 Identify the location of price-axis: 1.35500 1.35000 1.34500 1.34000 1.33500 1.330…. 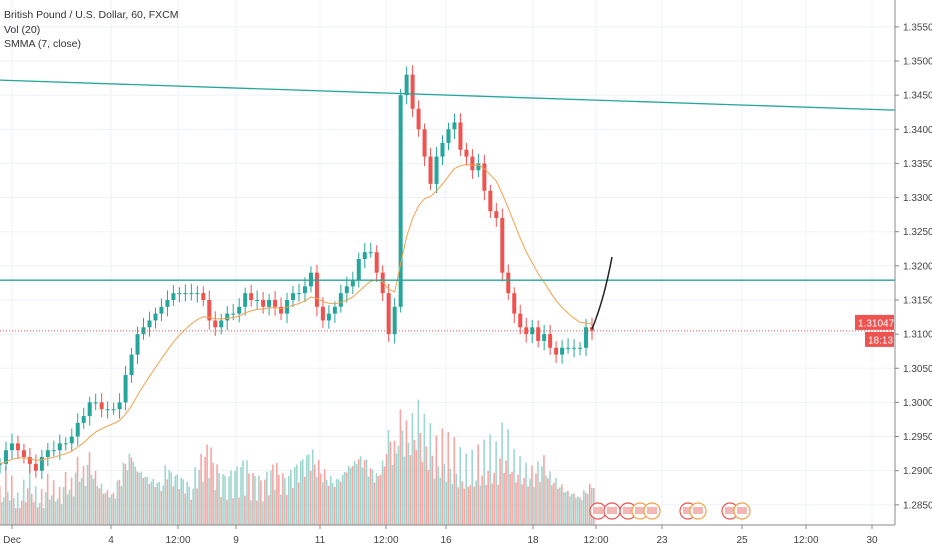
(893, 262).